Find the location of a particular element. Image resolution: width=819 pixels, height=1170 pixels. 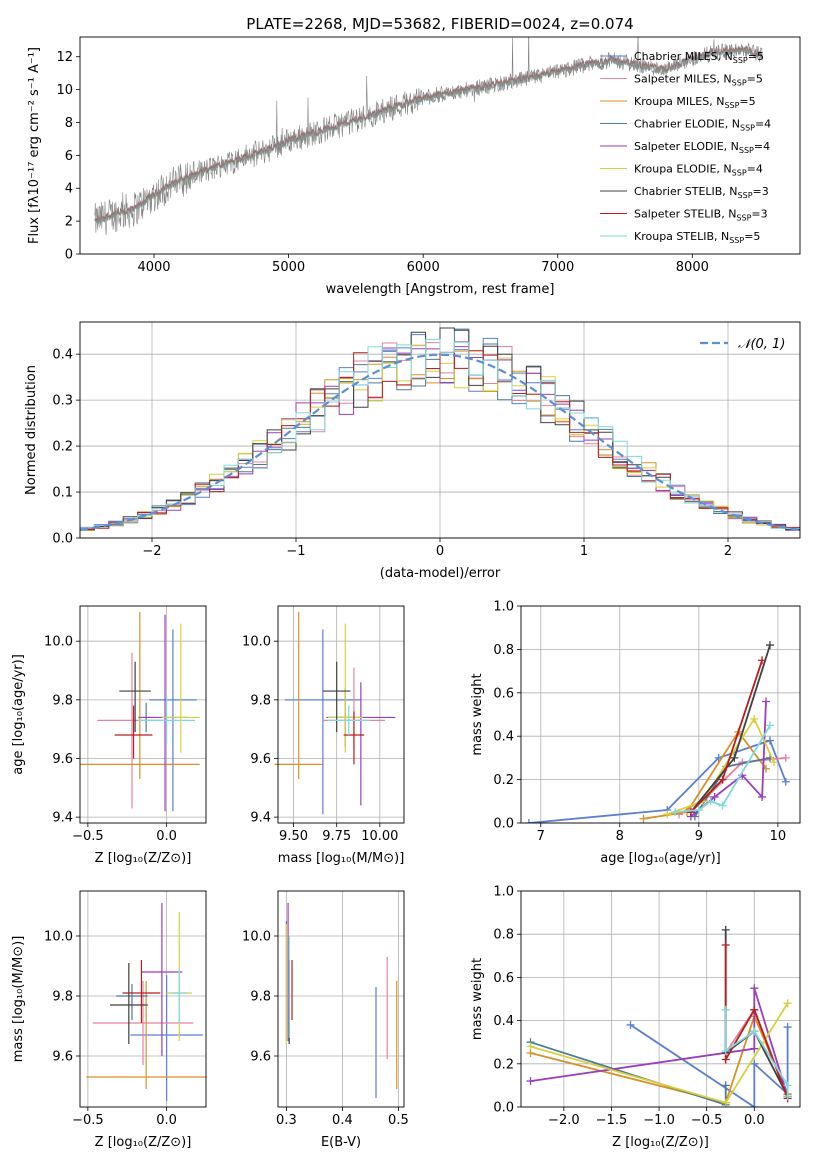

x-tick-label: 4000 is located at coordinates (153, 267).